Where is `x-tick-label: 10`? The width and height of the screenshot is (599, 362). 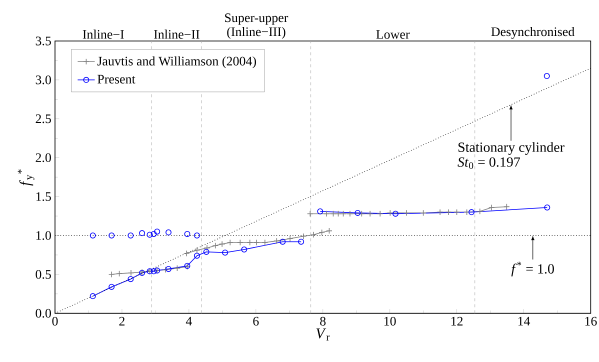
x-tick-label: 10 is located at coordinates (390, 321).